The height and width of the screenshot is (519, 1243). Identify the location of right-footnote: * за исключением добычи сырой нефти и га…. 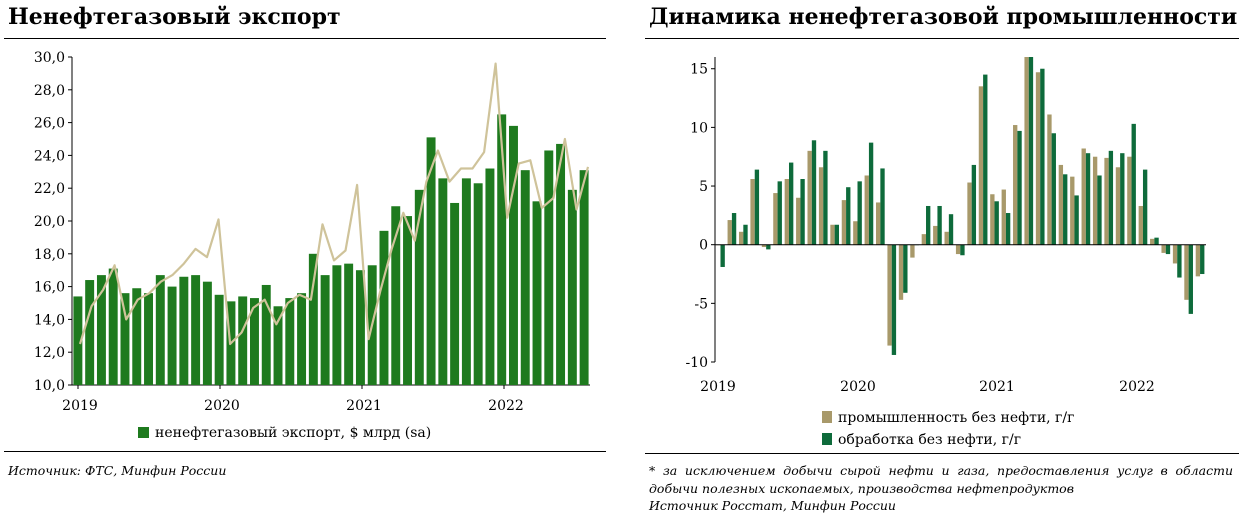
(941, 479).